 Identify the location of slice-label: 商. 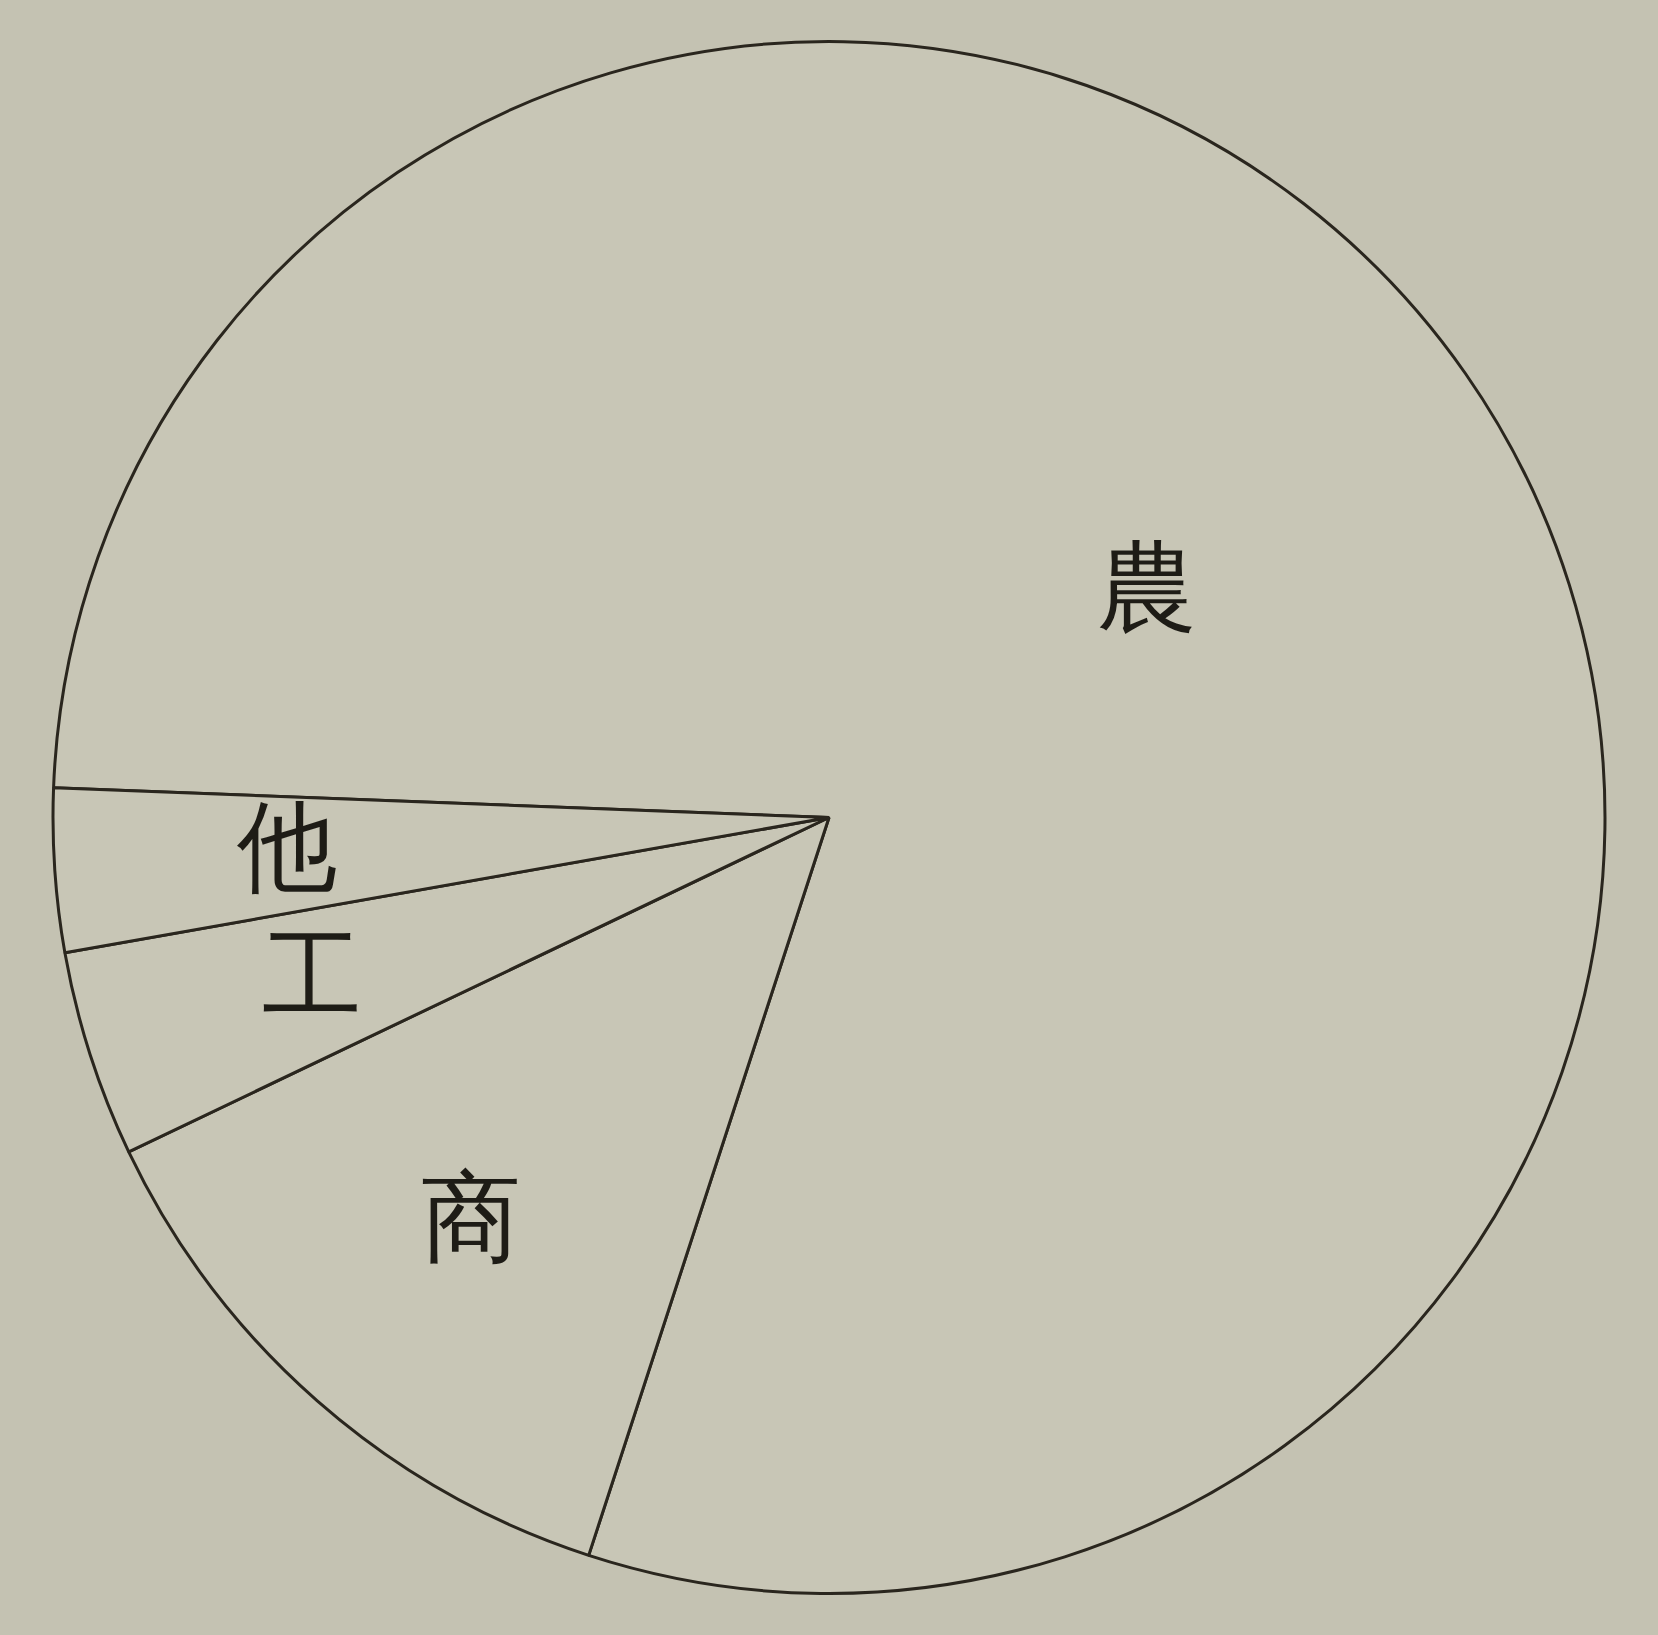
(470, 1219).